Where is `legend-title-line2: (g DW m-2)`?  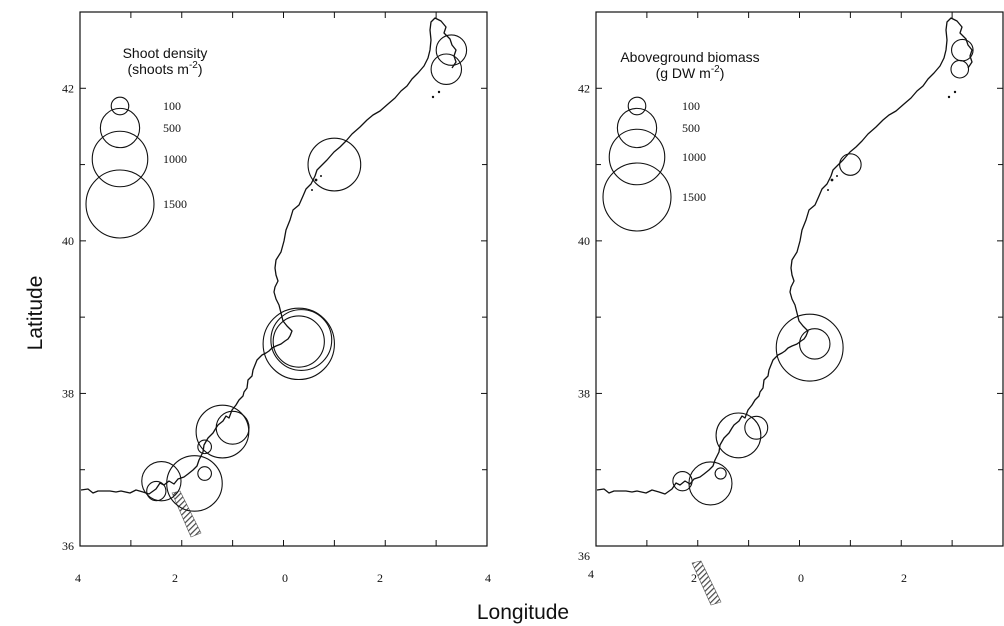
legend-title-line2: (g DW m-2) is located at coordinates (690, 72).